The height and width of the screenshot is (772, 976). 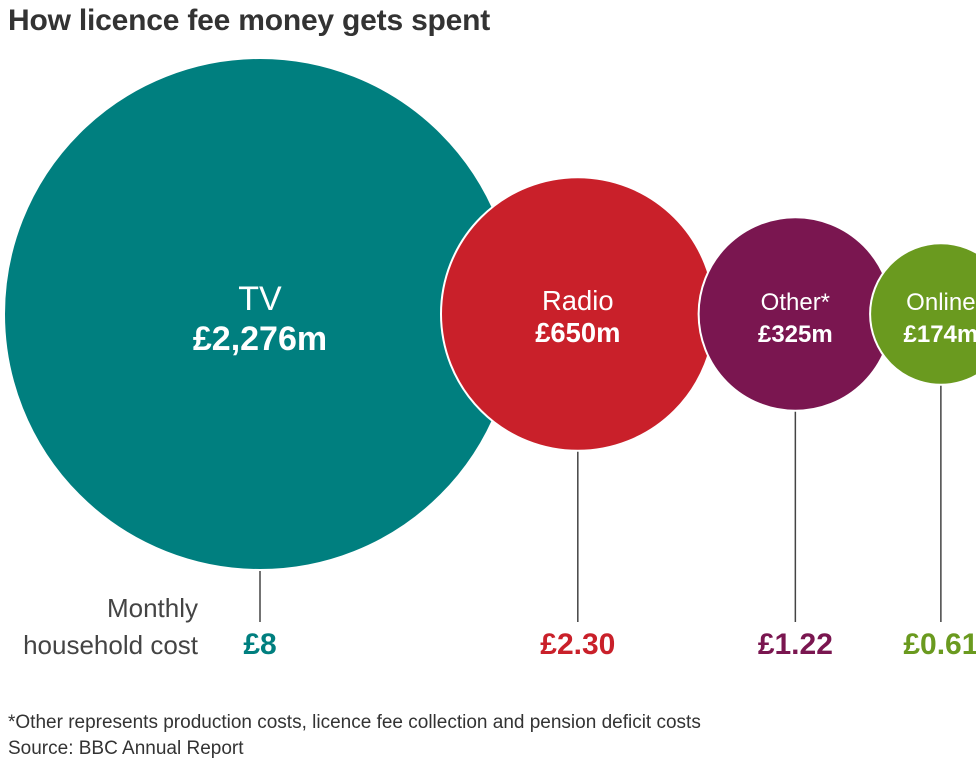 What do you see at coordinates (260, 299) in the screenshot?
I see `bubble-label-tv: TV` at bounding box center [260, 299].